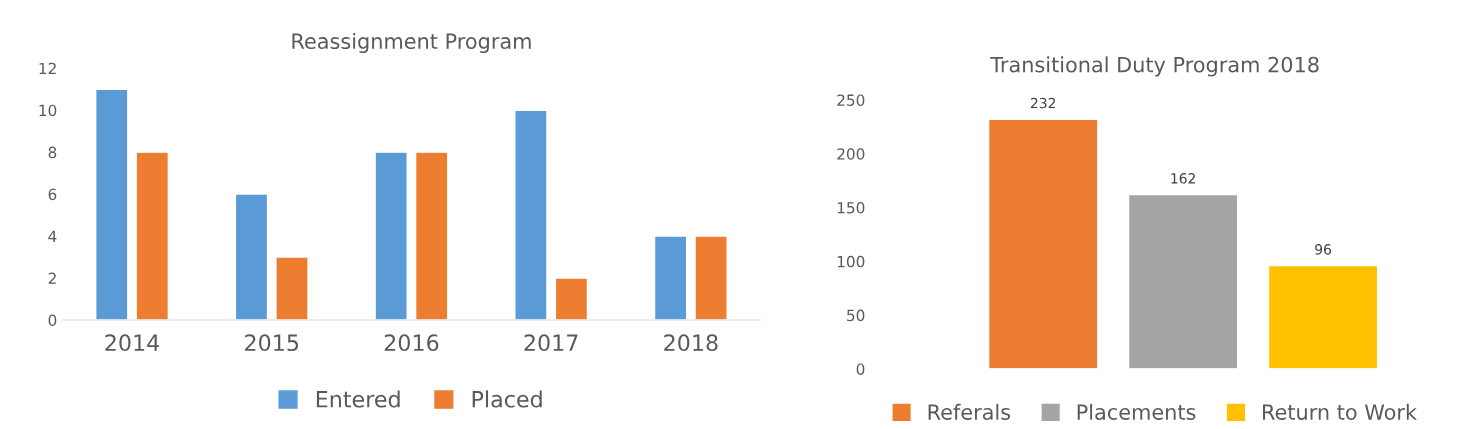  I want to click on legend-label: Entered, so click(358, 399).